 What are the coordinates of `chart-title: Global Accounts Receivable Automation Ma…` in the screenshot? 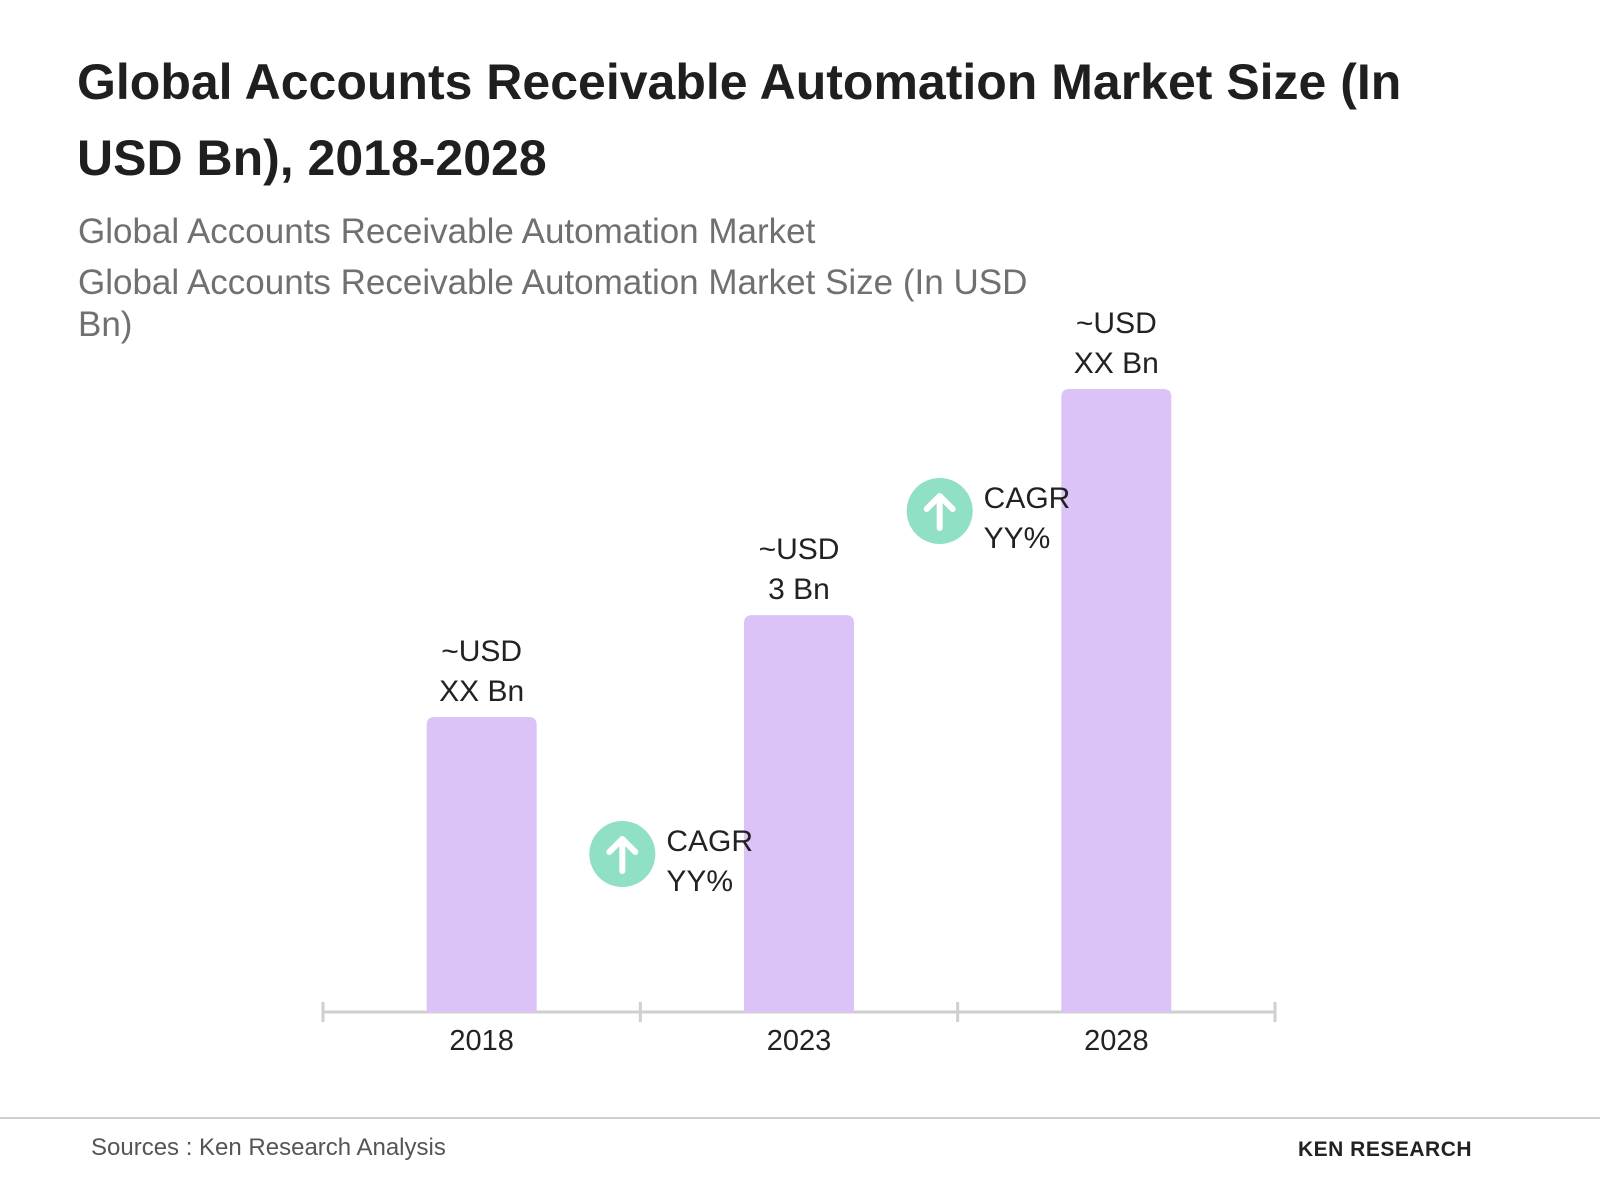 It's located at (739, 120).